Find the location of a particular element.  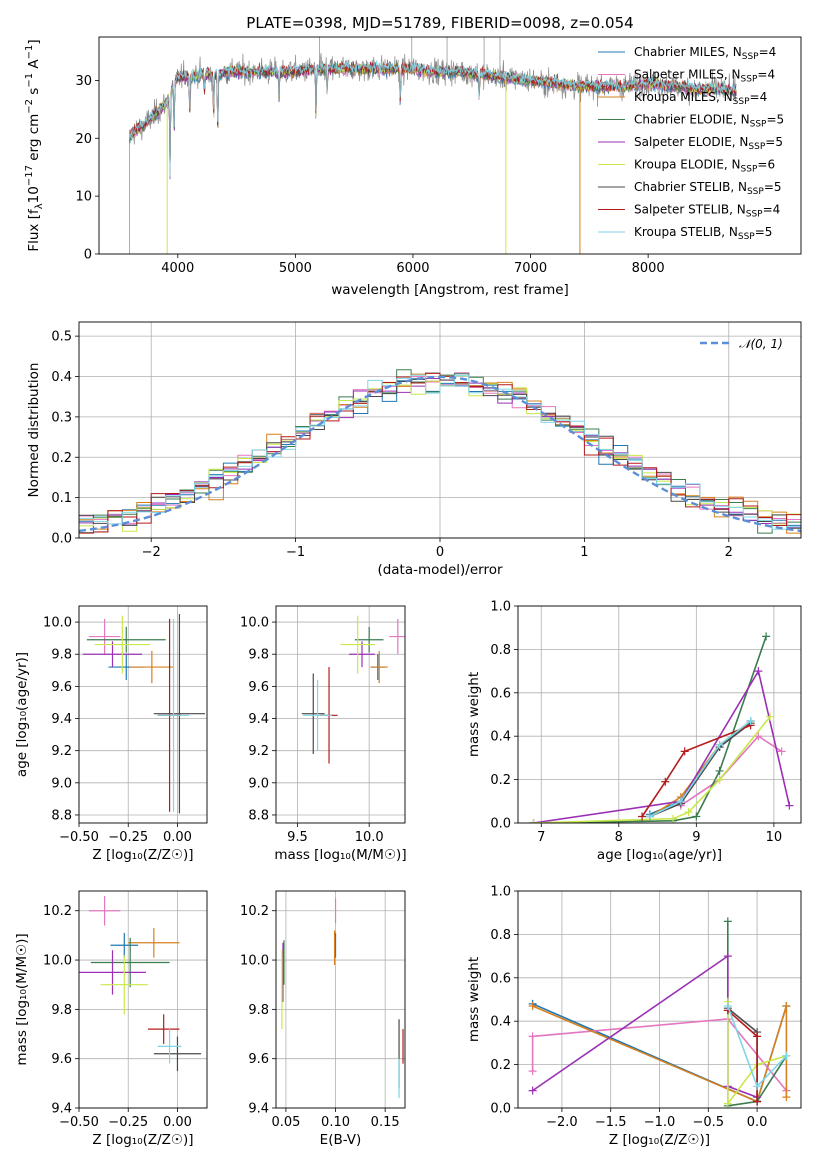

axes-frame is located at coordinates (659, 999).